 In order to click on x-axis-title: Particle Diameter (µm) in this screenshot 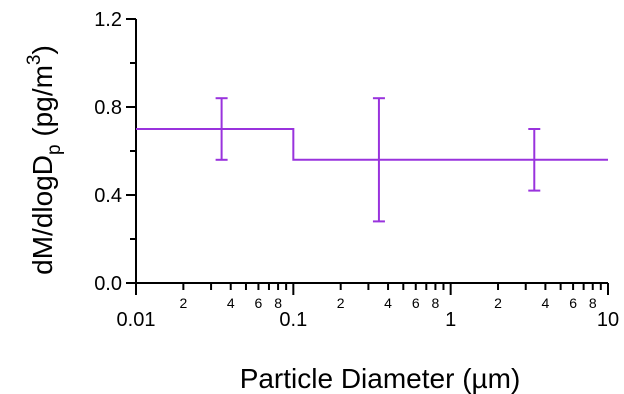, I will do `click(380, 378)`.